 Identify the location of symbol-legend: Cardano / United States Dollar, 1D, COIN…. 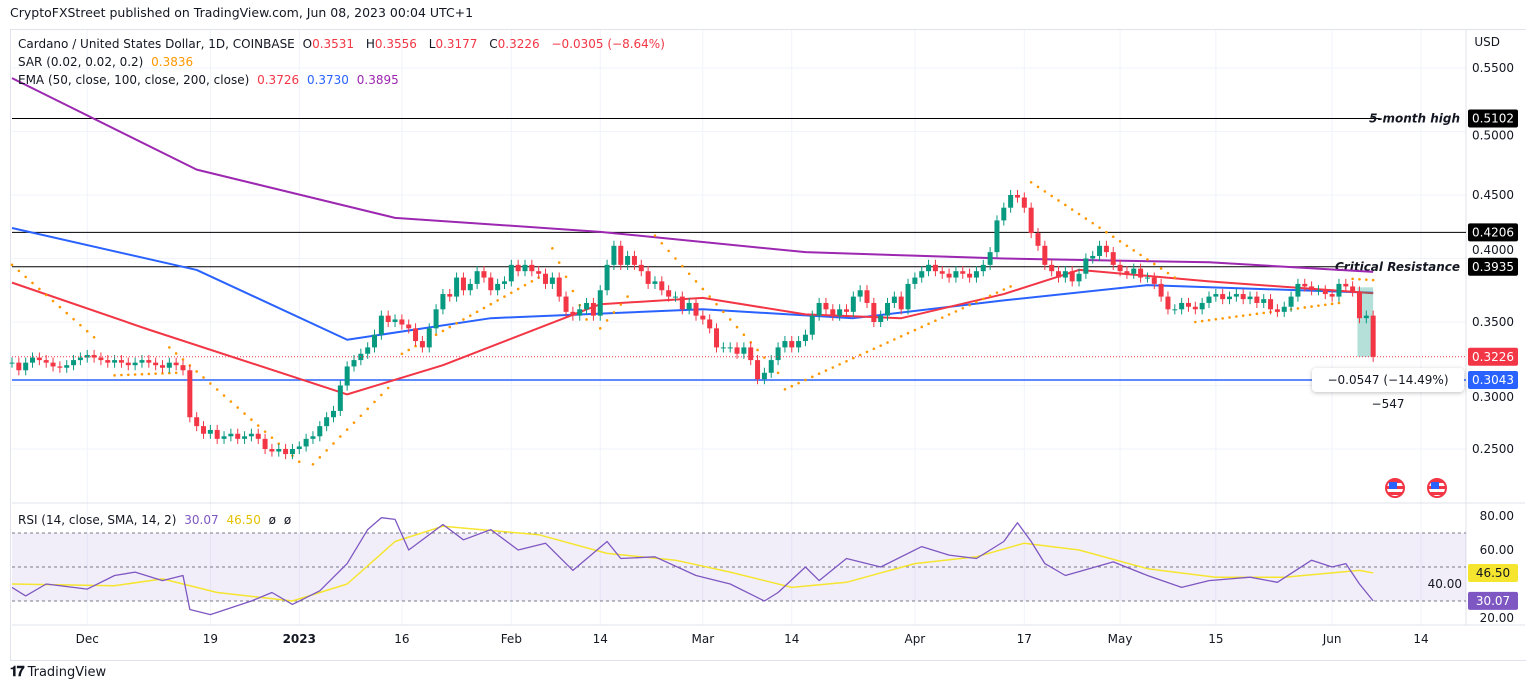
(343, 44).